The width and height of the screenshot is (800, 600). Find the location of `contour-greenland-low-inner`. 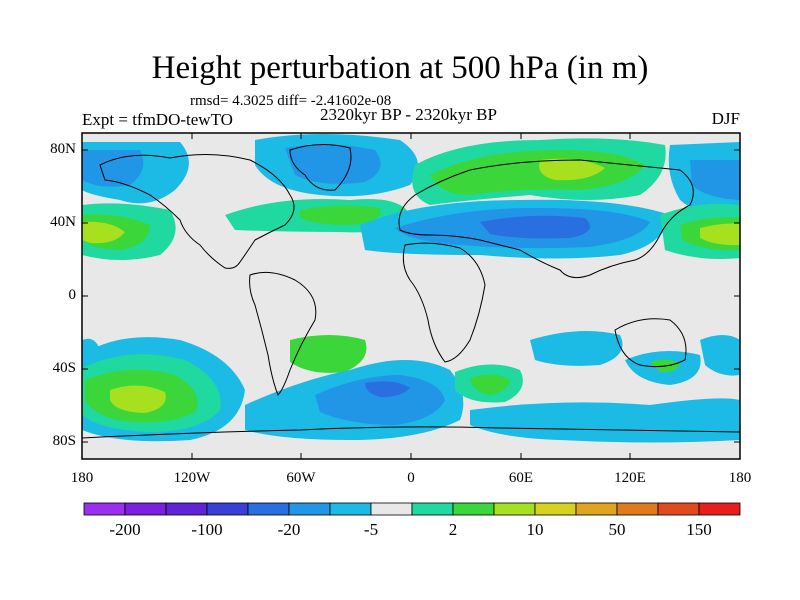

contour-greenland-low-inner is located at coordinates (333, 164).